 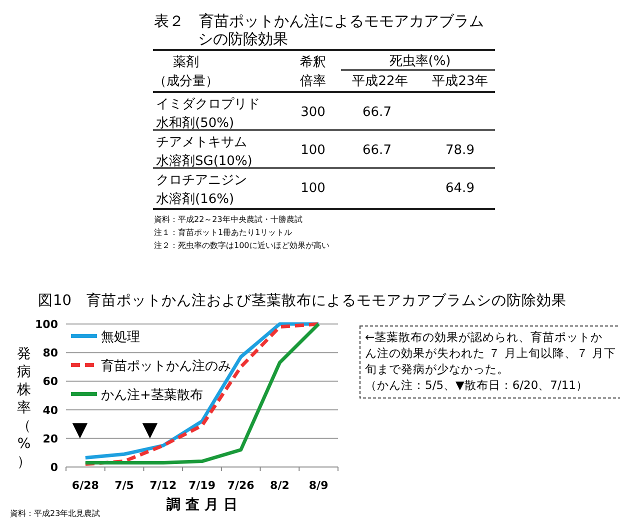 I want to click on text: ←茎葉散布の効果が認められ、育苗ポットかん注の効果が失われた ７ 月上旬以降、７ 月下旬まで発病が少なかった。（かん注：5/5、▼散布日：6/20、7/11）, so click(x=490, y=361).